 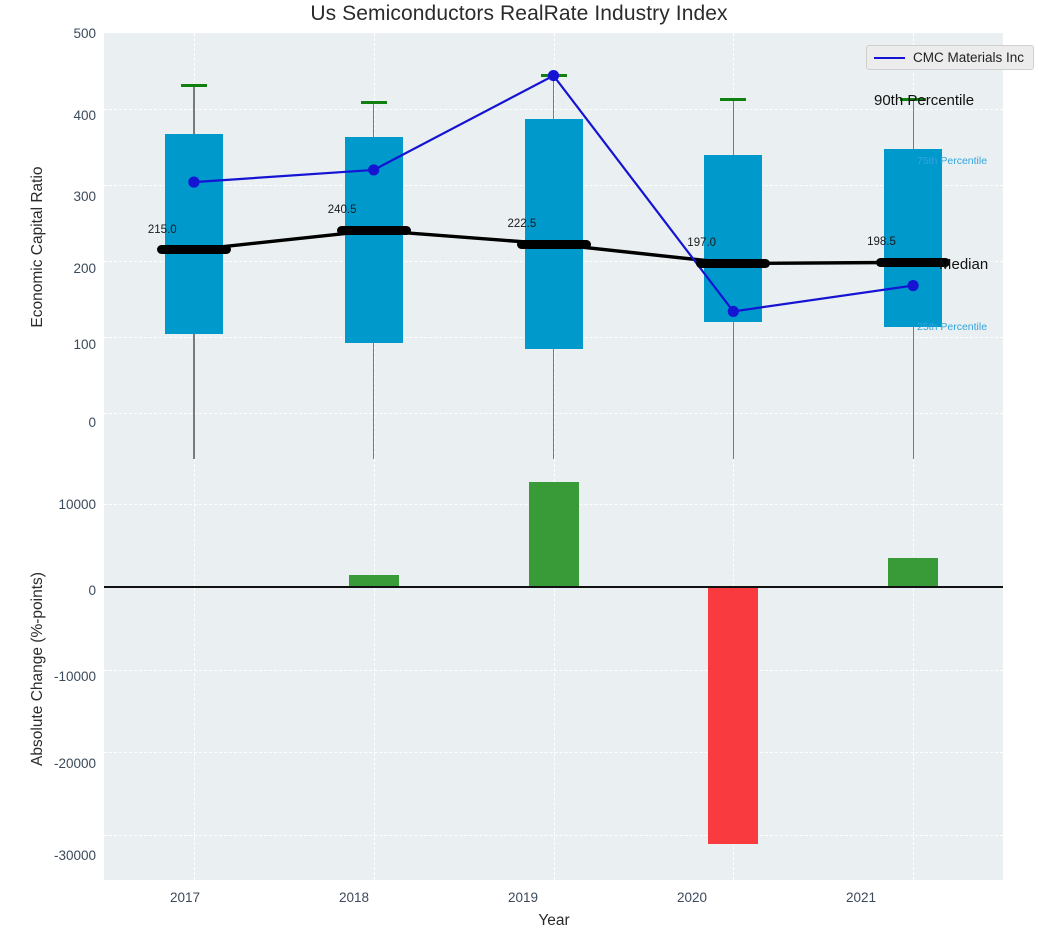 What do you see at coordinates (37, 247) in the screenshot?
I see `y-axis-label-top: Economic Capital Ratio` at bounding box center [37, 247].